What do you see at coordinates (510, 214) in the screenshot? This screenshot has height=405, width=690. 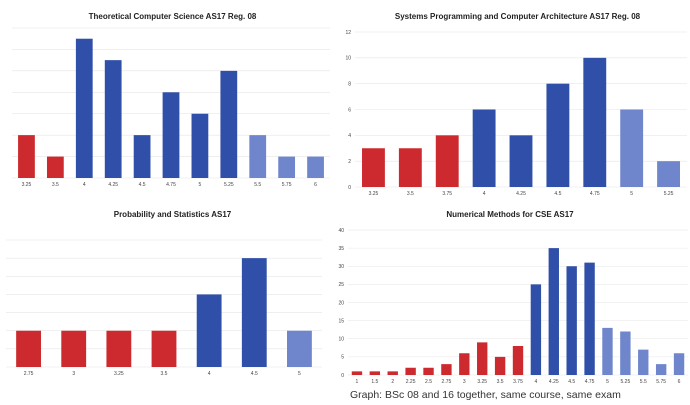 I see `chart-title: Numerical Methods for CSE AS17` at bounding box center [510, 214].